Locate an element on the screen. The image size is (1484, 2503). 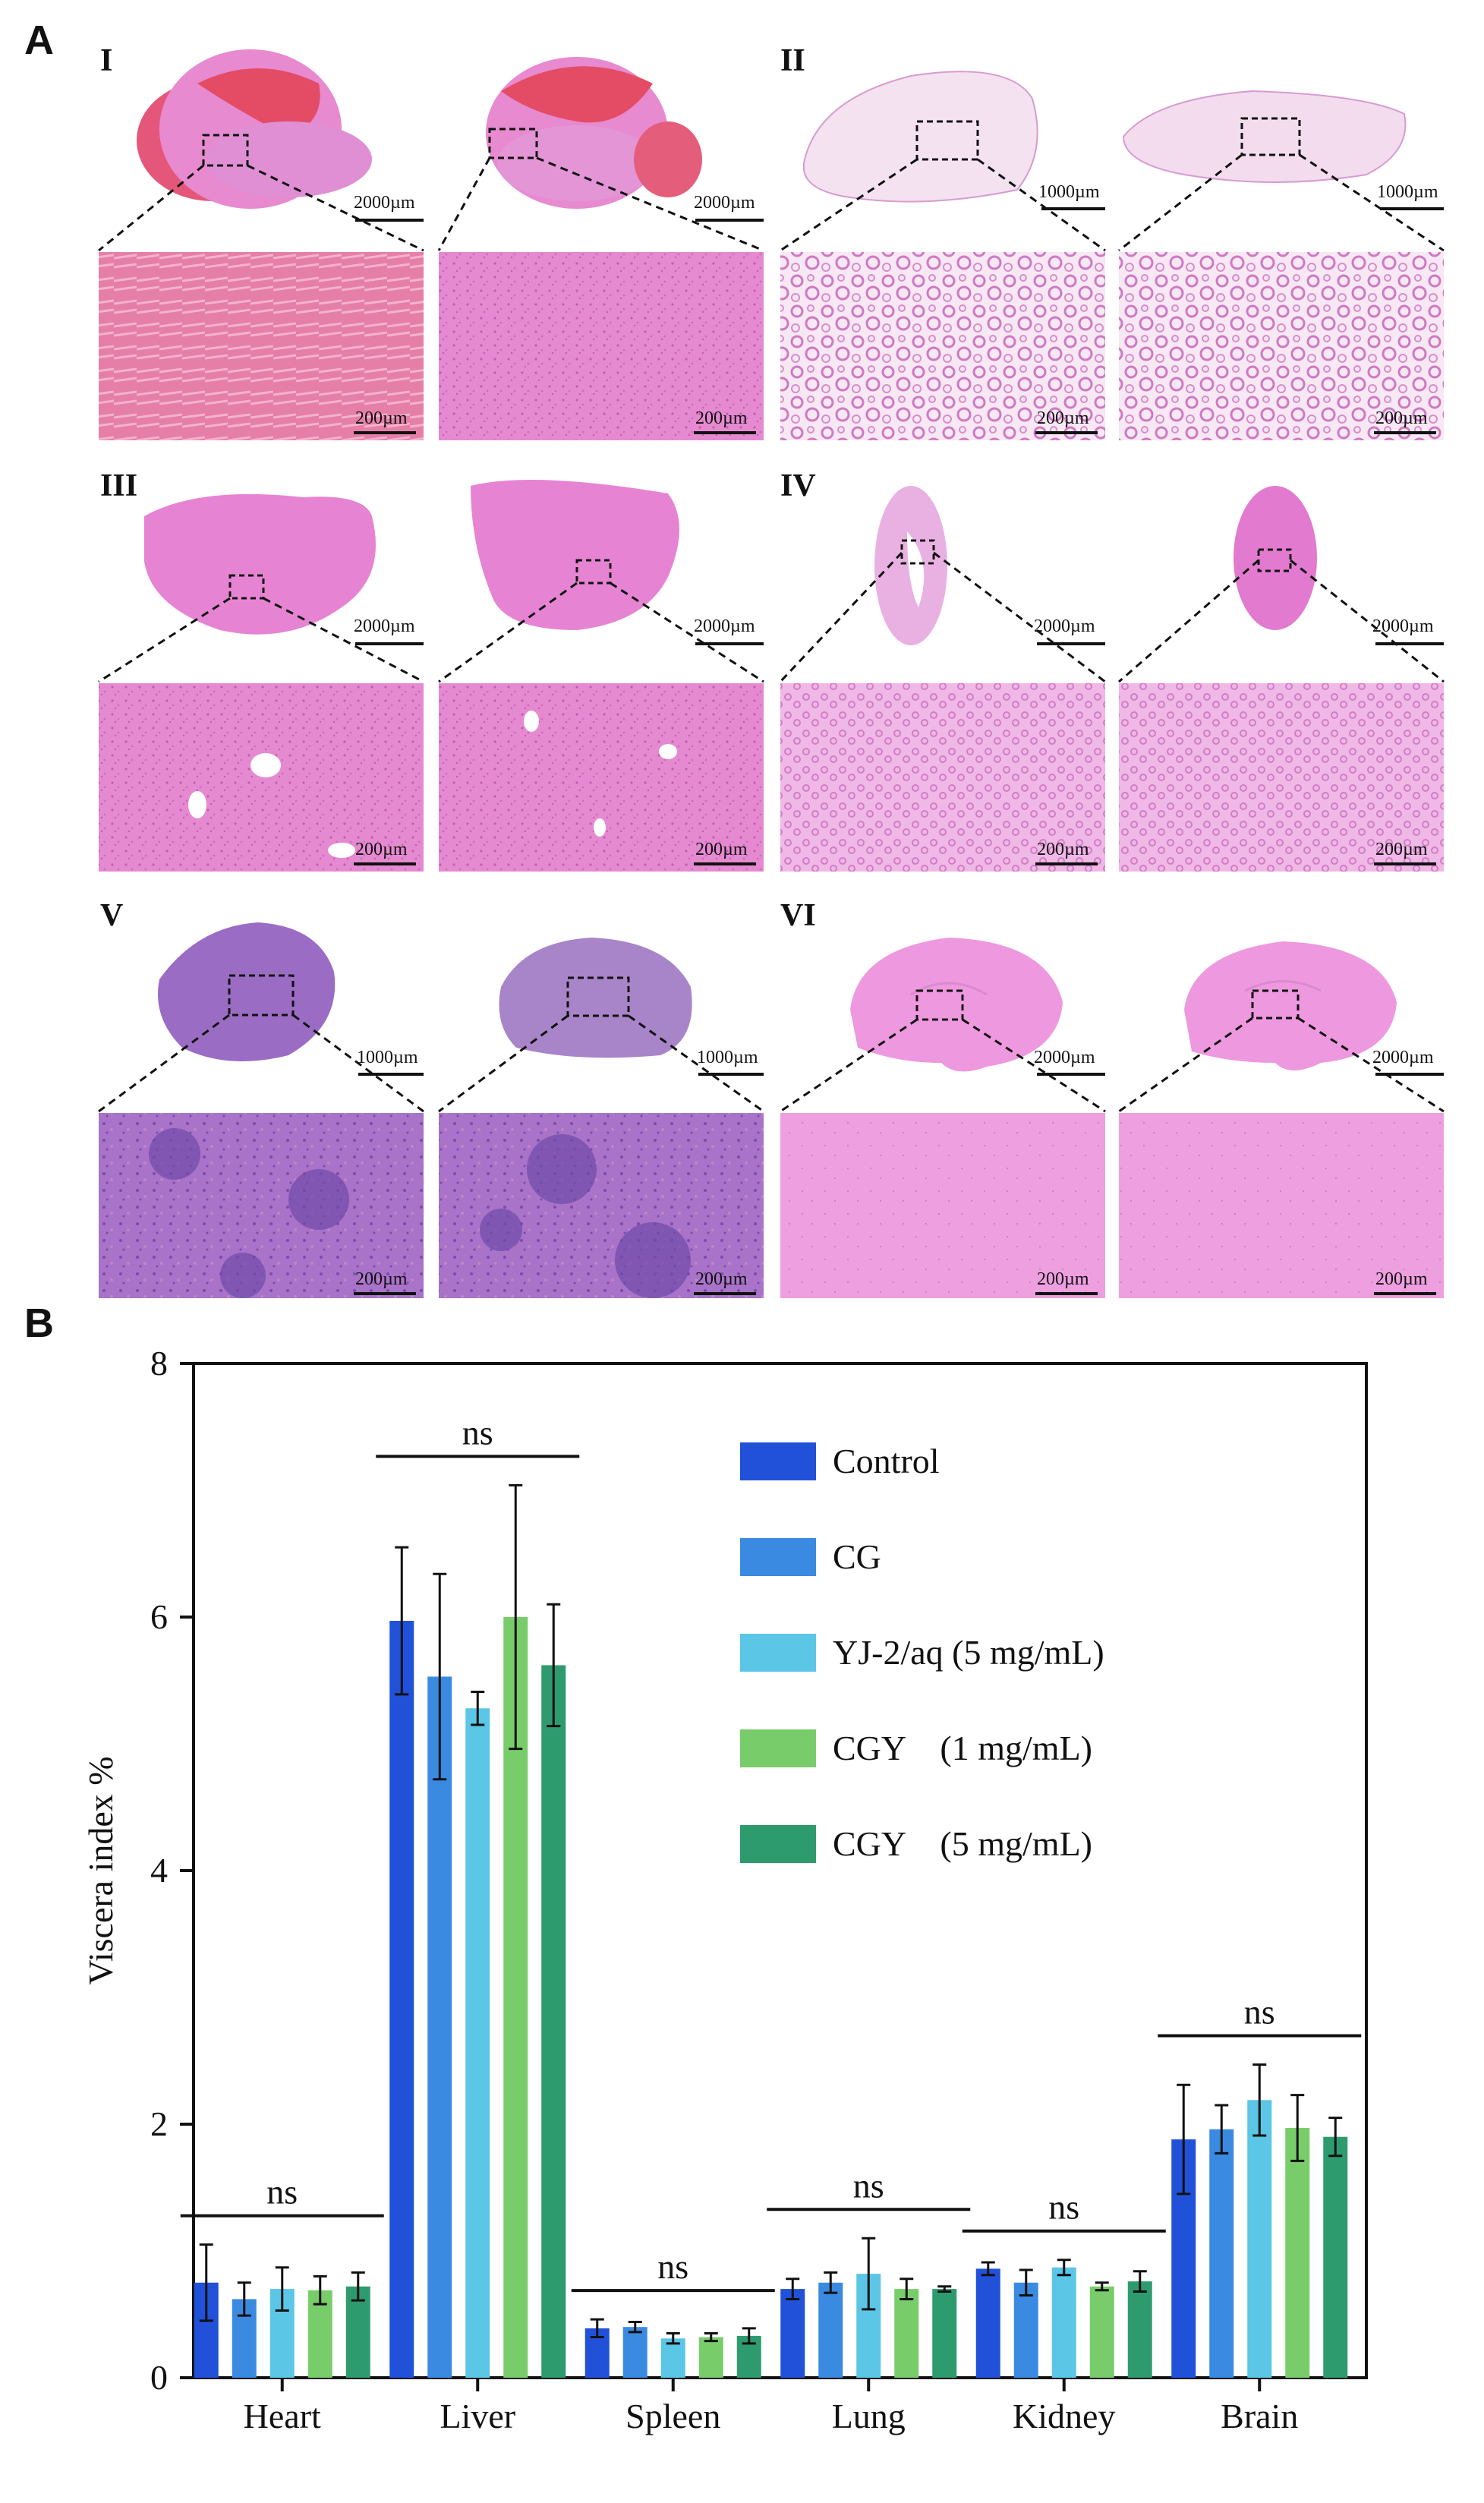
legend-label: CGY (5 mg/mL) is located at coordinates (962, 1843).